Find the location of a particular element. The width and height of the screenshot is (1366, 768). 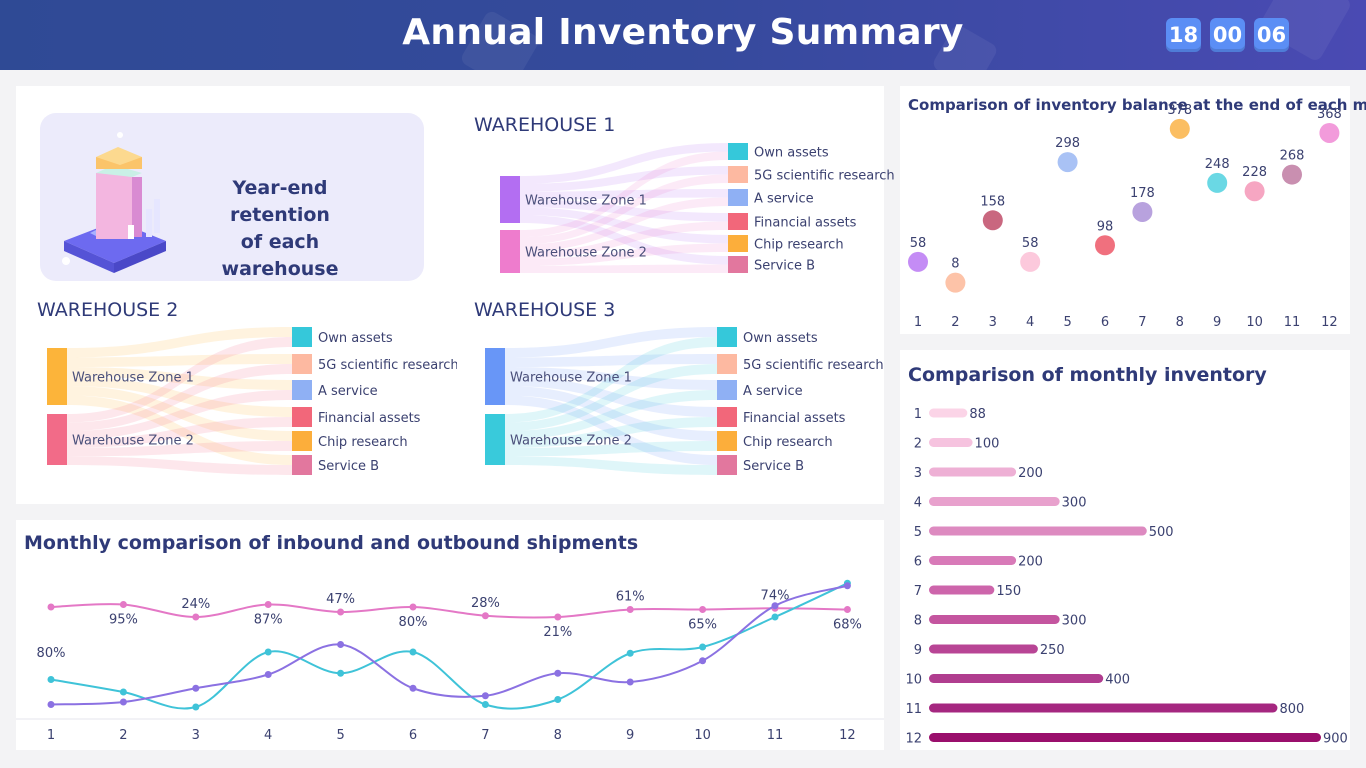

monthly-value-label: 250 is located at coordinates (1052, 650).